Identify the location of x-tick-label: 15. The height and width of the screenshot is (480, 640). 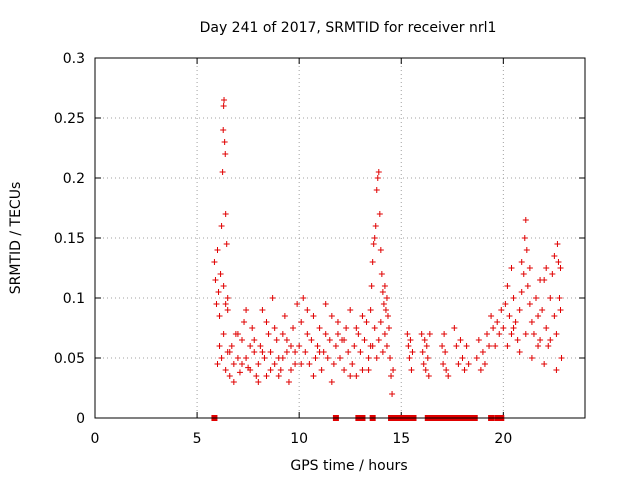
(401, 439).